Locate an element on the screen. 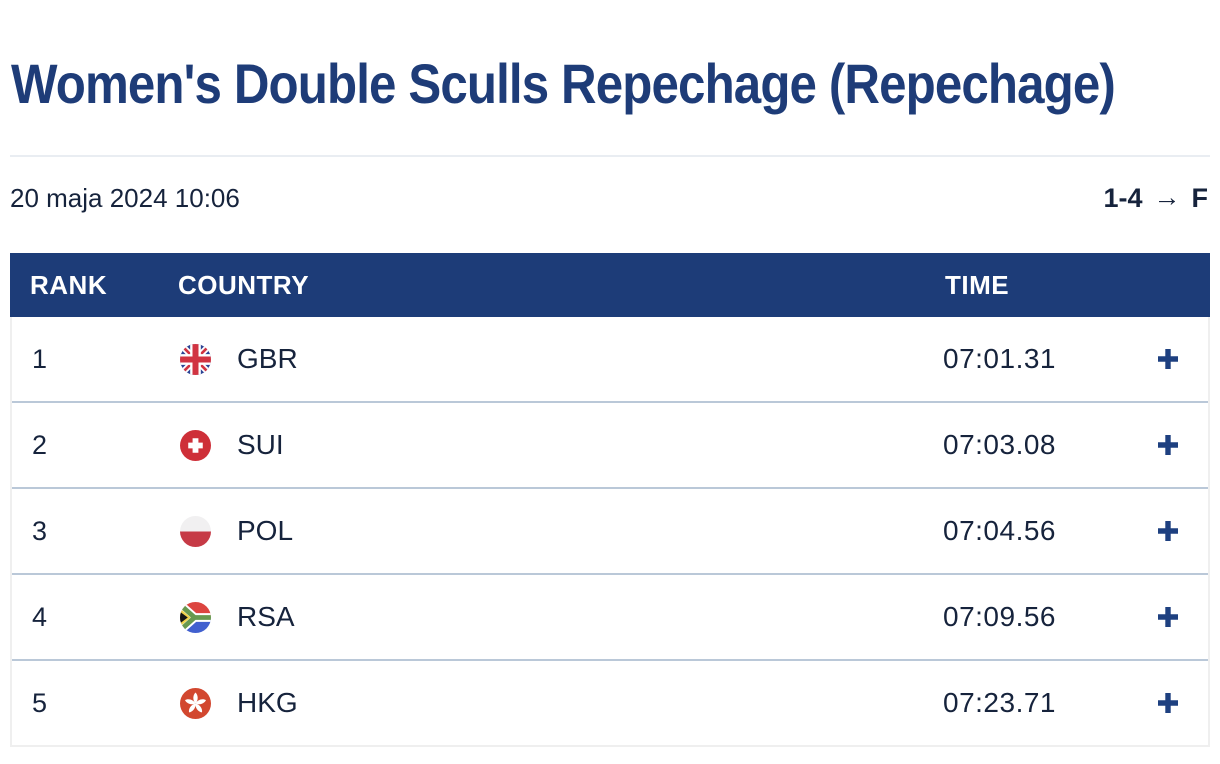  flag-rsa-icon is located at coordinates (195, 617).